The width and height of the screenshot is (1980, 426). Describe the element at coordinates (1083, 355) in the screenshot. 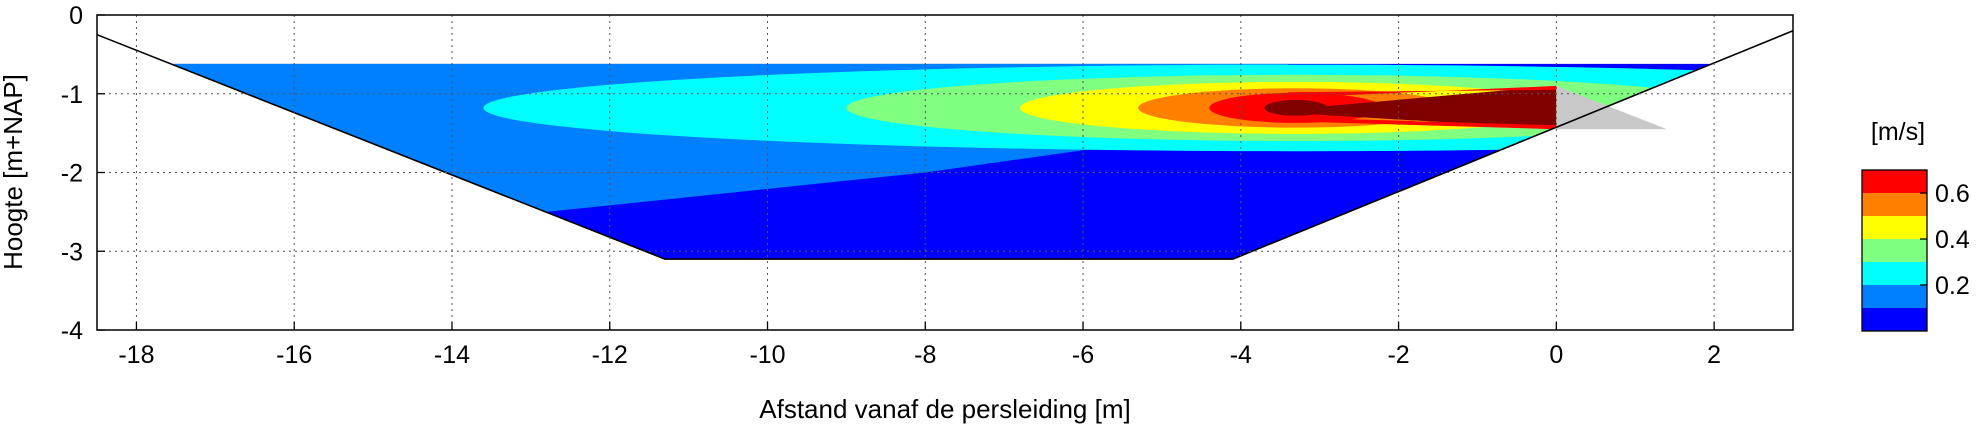

I see `x-tick-label: -6` at that location.